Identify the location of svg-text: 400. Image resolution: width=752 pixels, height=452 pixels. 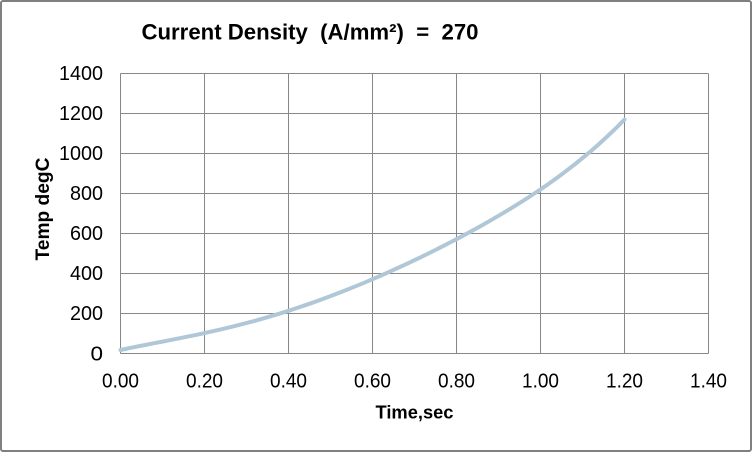
(86, 274).